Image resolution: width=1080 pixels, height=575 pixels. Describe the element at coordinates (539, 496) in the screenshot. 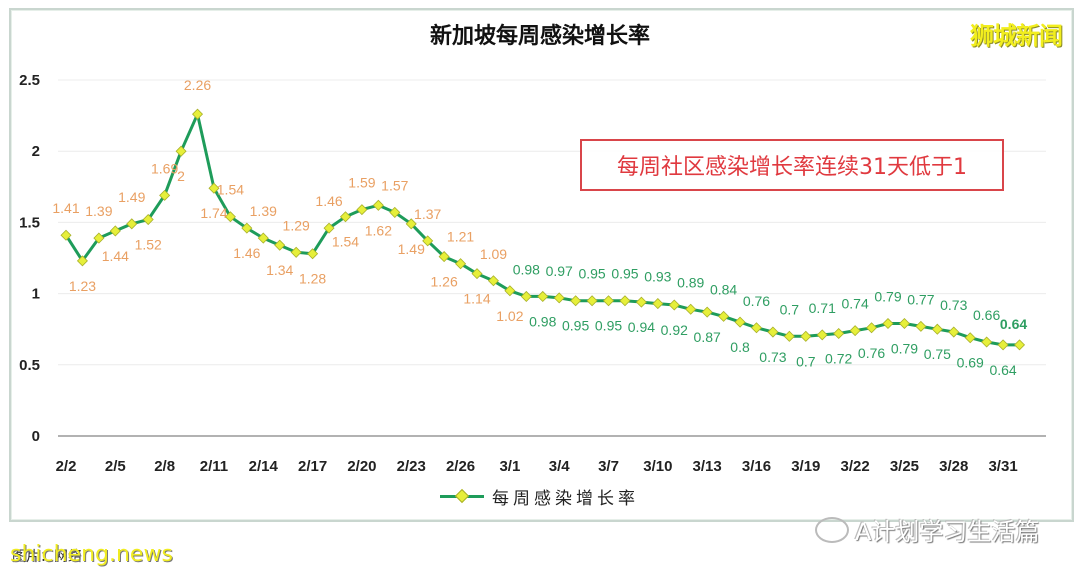

I see `legend: 每周感染增长率` at that location.